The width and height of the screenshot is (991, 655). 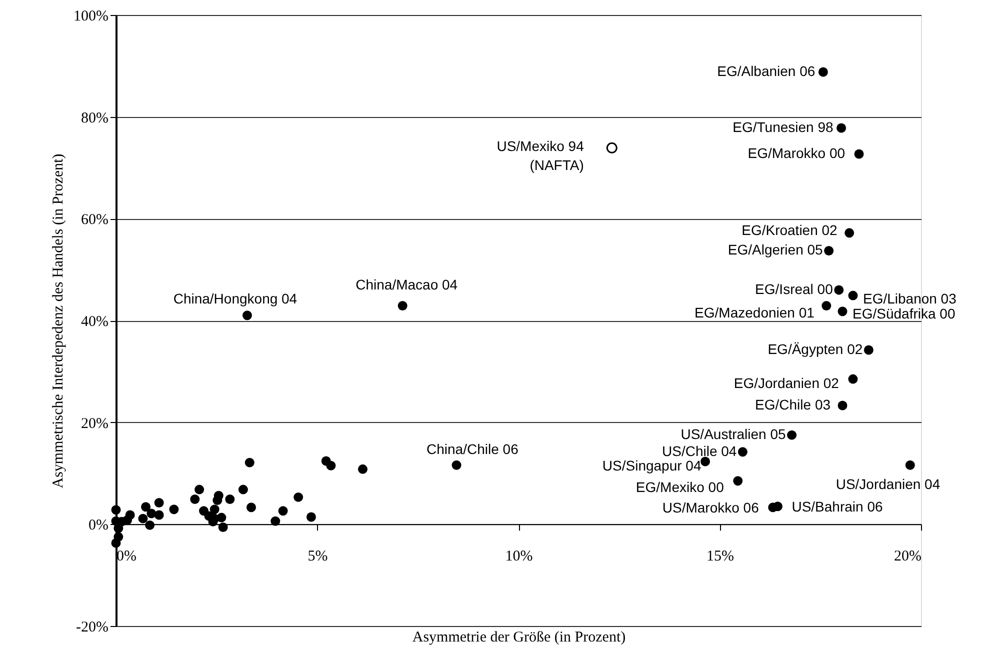 I want to click on annotation: EG/Mexiko 00, so click(x=680, y=486).